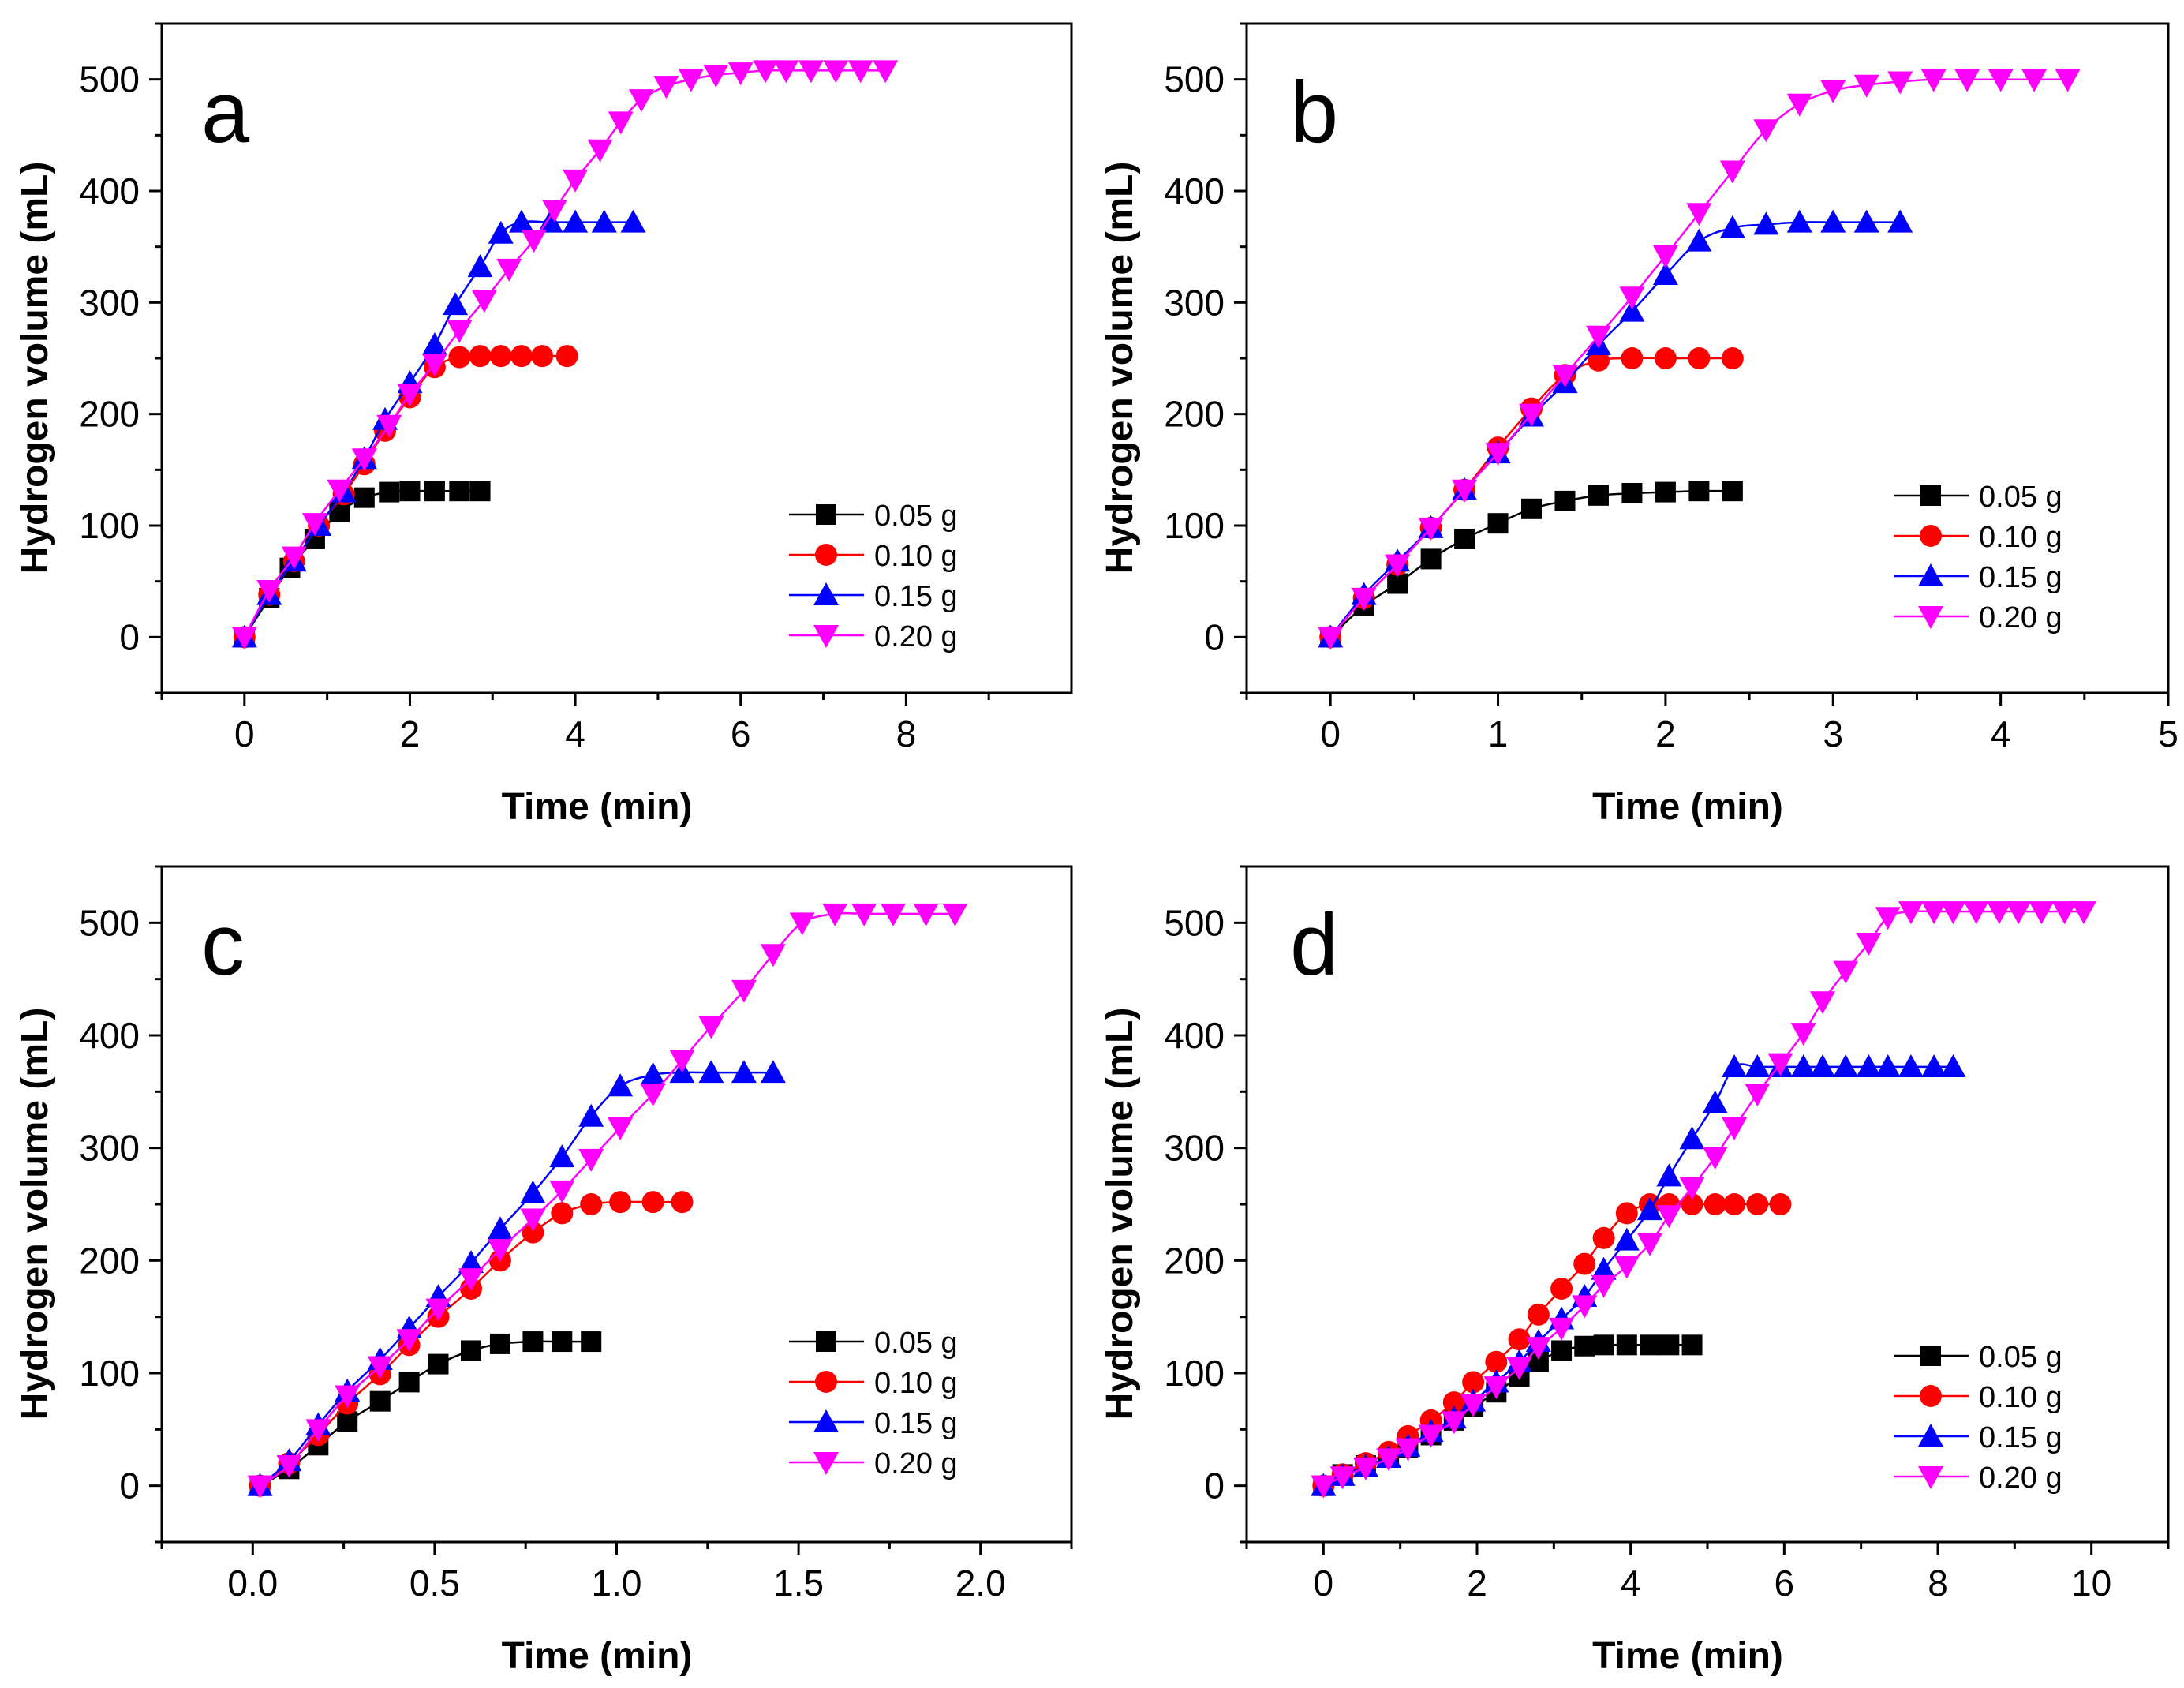 The height and width of the screenshot is (1688, 2184). Describe the element at coordinates (1665, 733) in the screenshot. I see `x-tick-label: 2` at that location.